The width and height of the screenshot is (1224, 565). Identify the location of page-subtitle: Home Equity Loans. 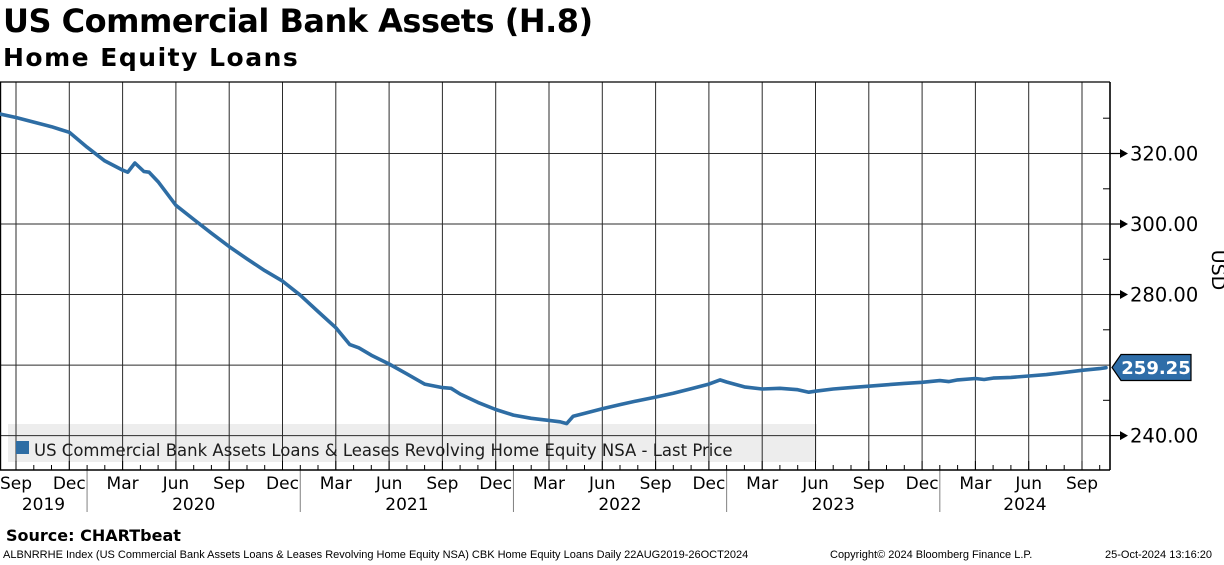
(151, 57).